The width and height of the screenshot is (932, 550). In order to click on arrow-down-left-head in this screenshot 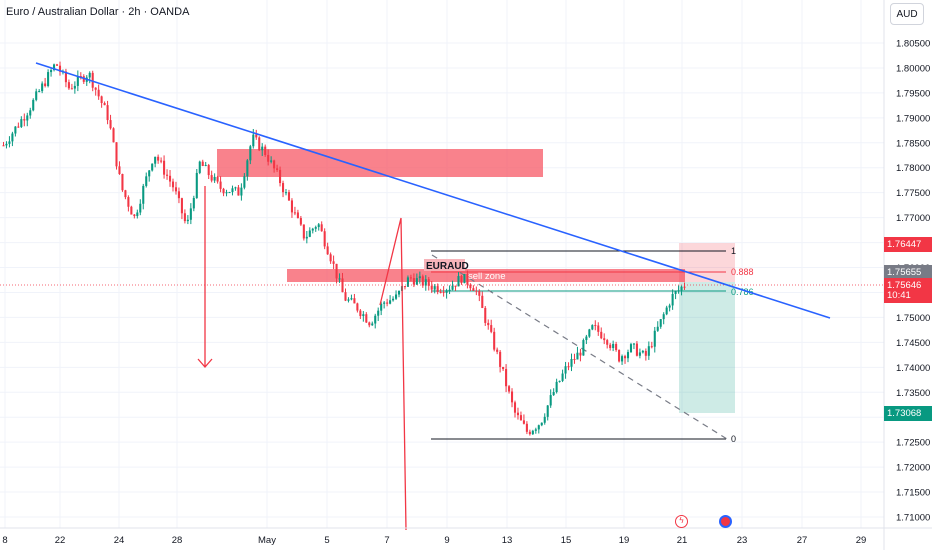, I will do `click(205, 363)`.